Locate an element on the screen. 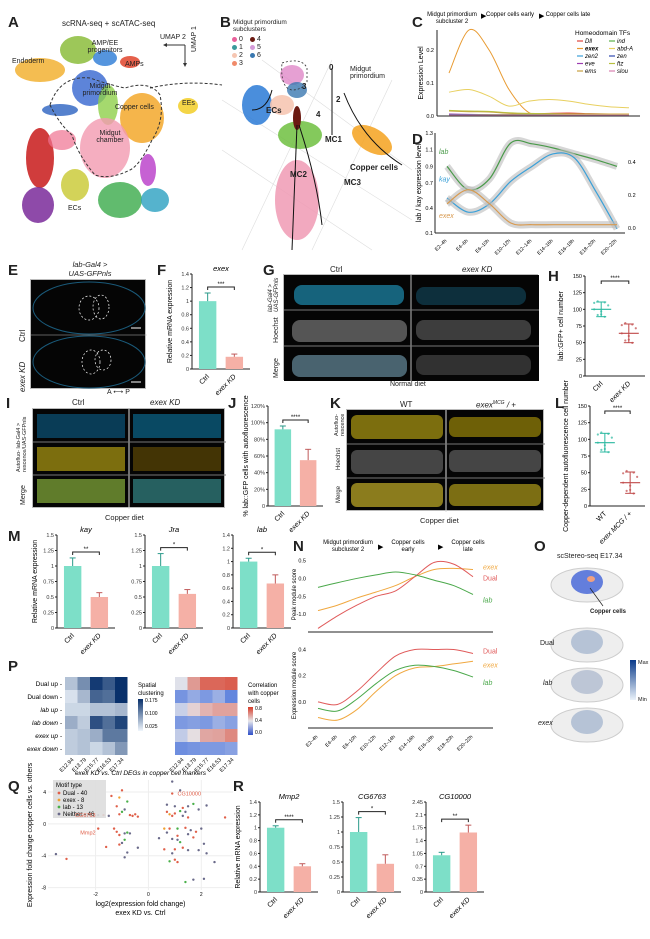  legend-label: Dual - 40 is located at coordinates (75, 794).